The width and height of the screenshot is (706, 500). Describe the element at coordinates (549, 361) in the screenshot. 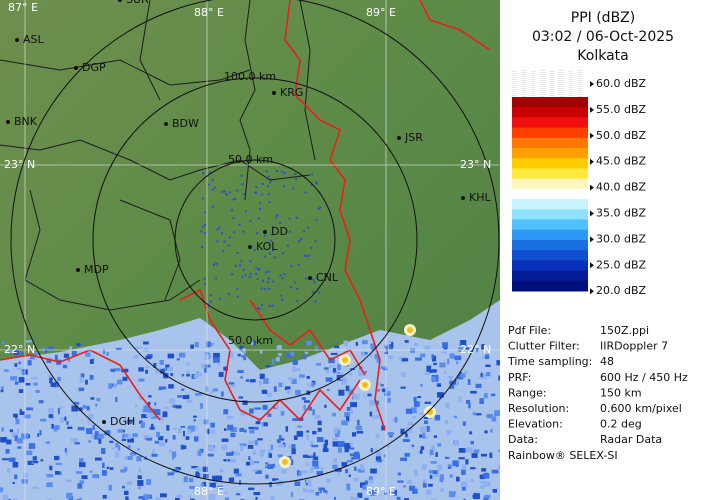

I see `info-key: Time sampling:` at that location.